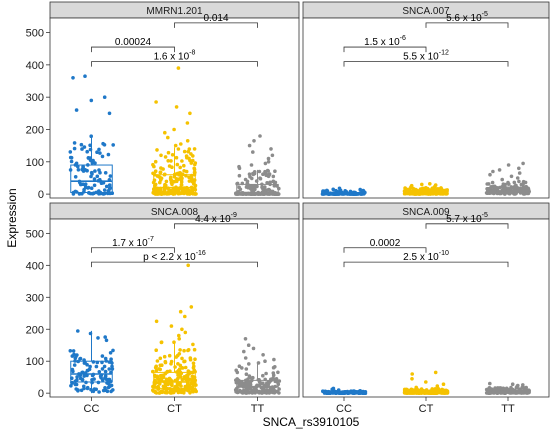 The height and width of the screenshot is (431, 550). Describe the element at coordinates (257, 165) in the screenshot. I see `box-group-tt` at that location.